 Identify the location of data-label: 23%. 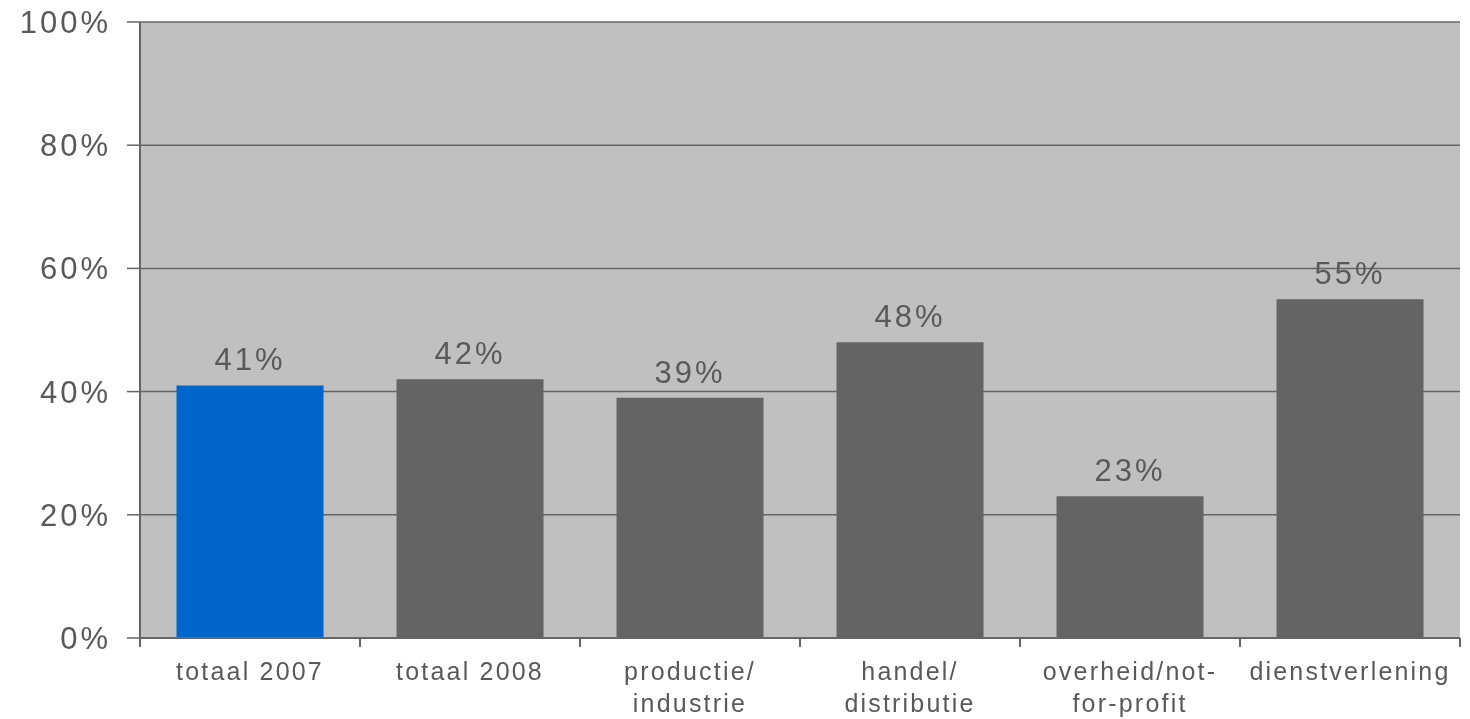
(1130, 471).